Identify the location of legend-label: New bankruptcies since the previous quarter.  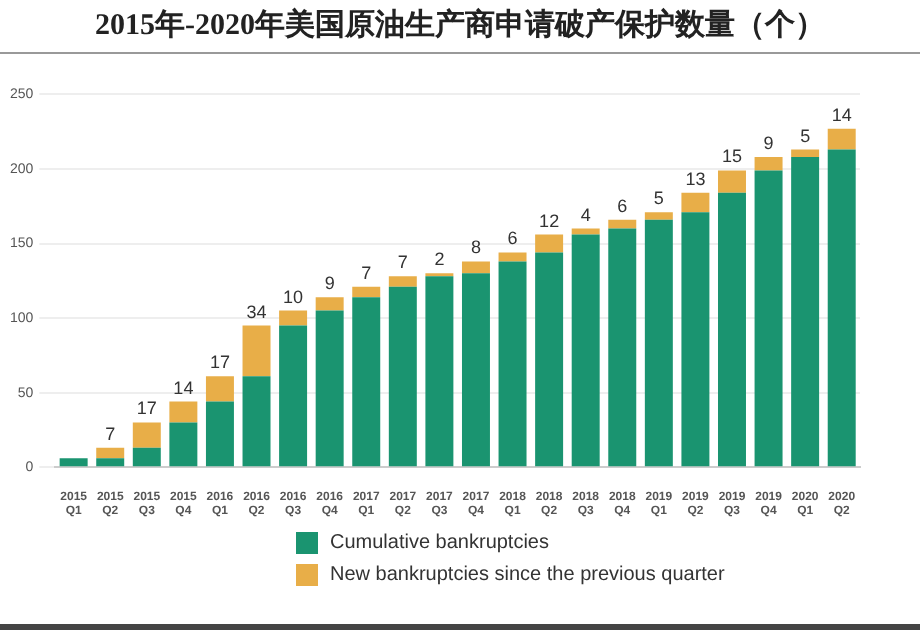
(527, 574).